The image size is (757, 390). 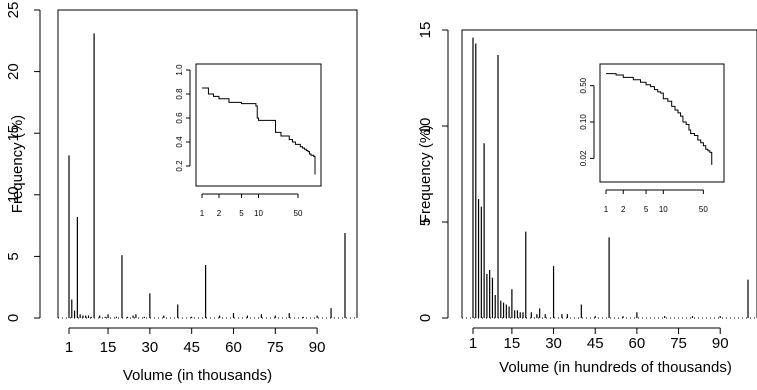 What do you see at coordinates (179, 70) in the screenshot?
I see `inset-y-tick-label: 1.0` at bounding box center [179, 70].